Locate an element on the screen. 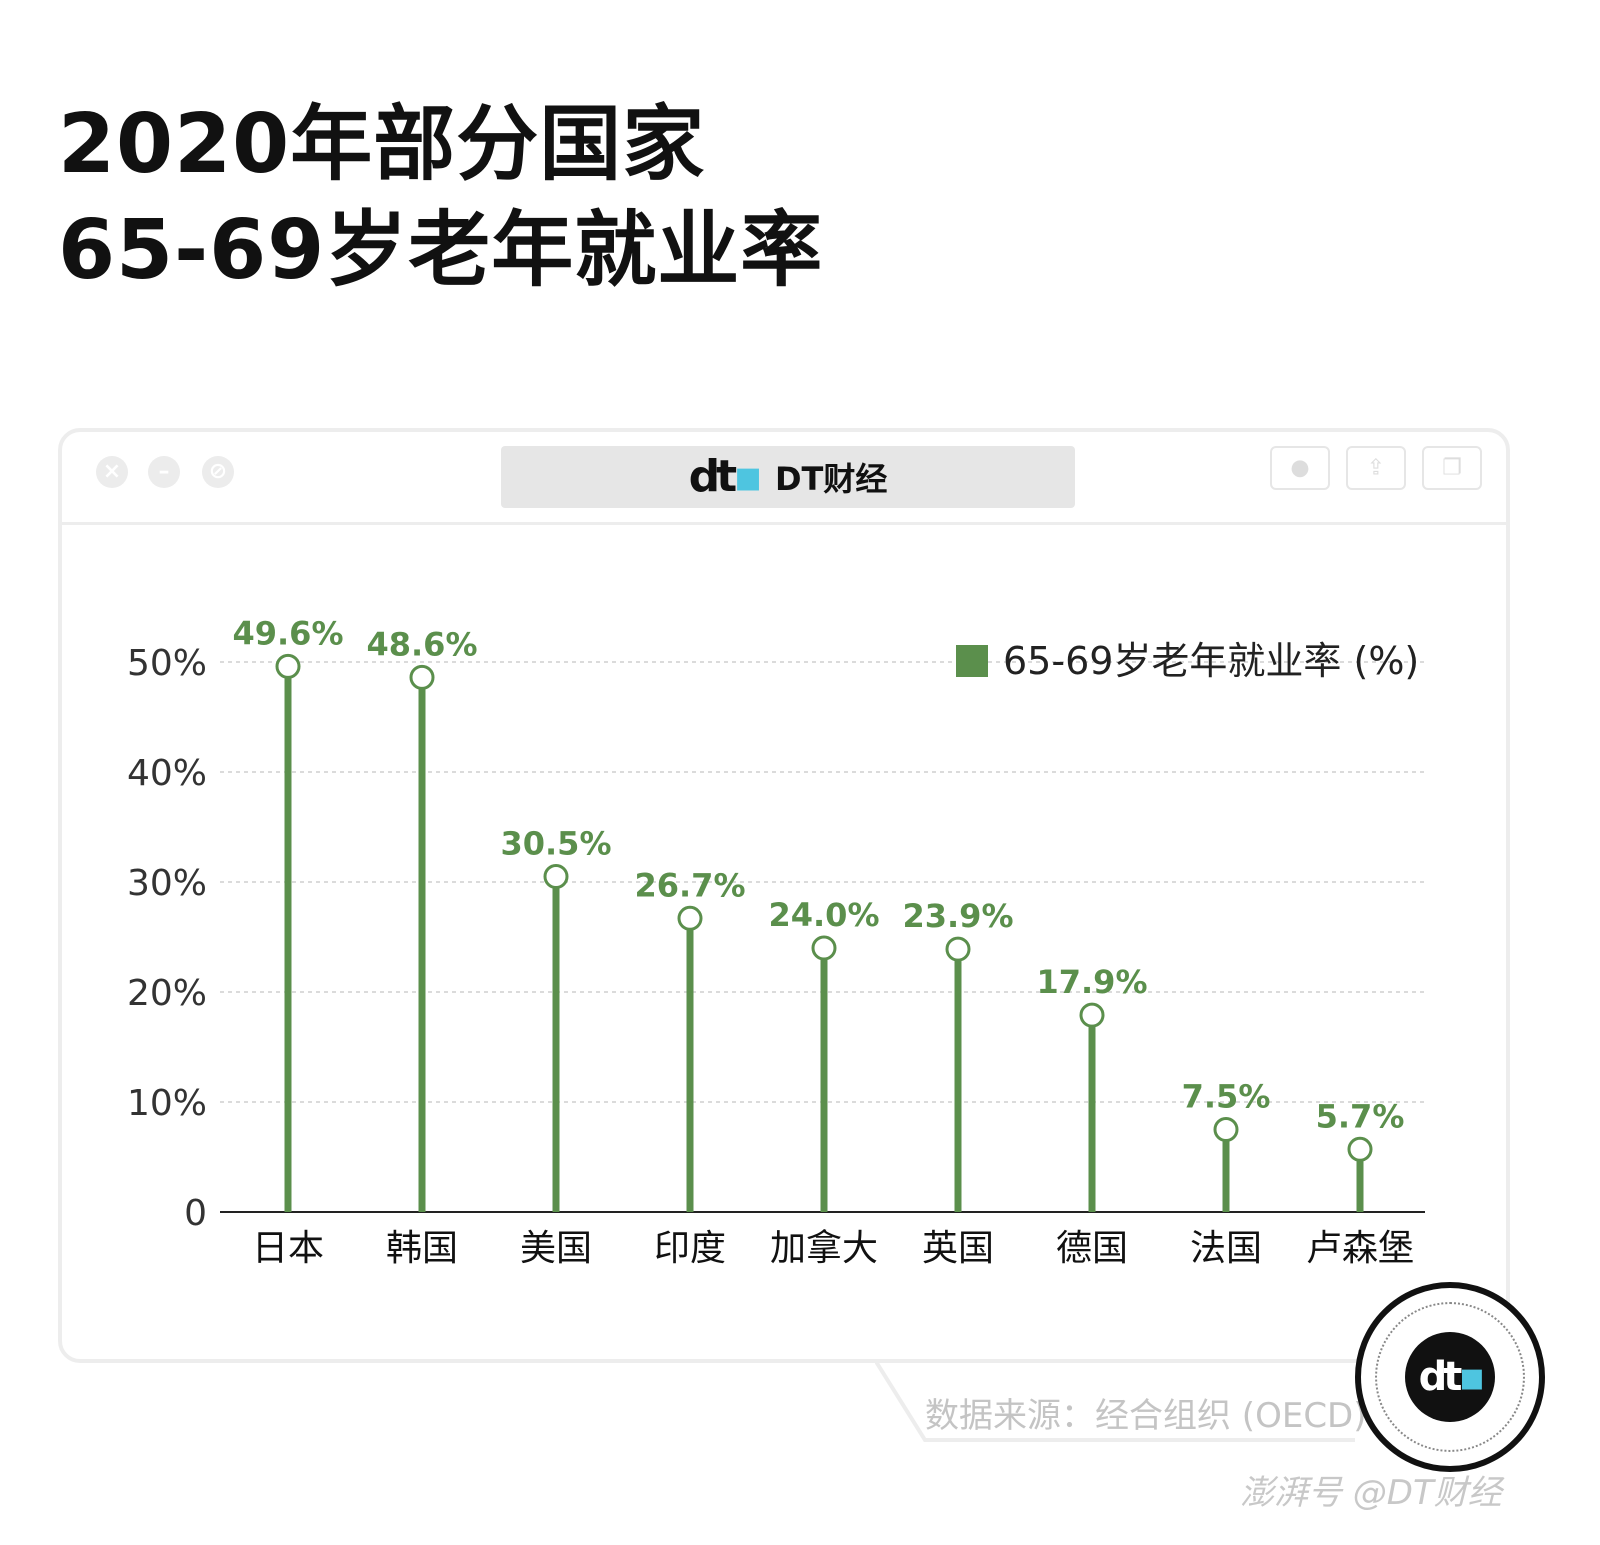 Image resolution: width=1600 pixels, height=1545 pixels. data-label: 5.7% is located at coordinates (1360, 1116).